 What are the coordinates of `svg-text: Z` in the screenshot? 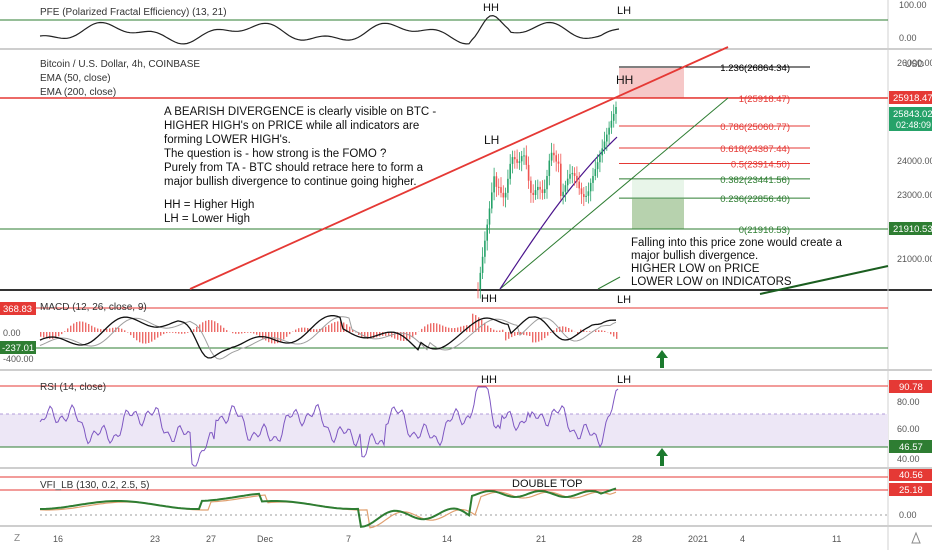 It's located at (17, 538).